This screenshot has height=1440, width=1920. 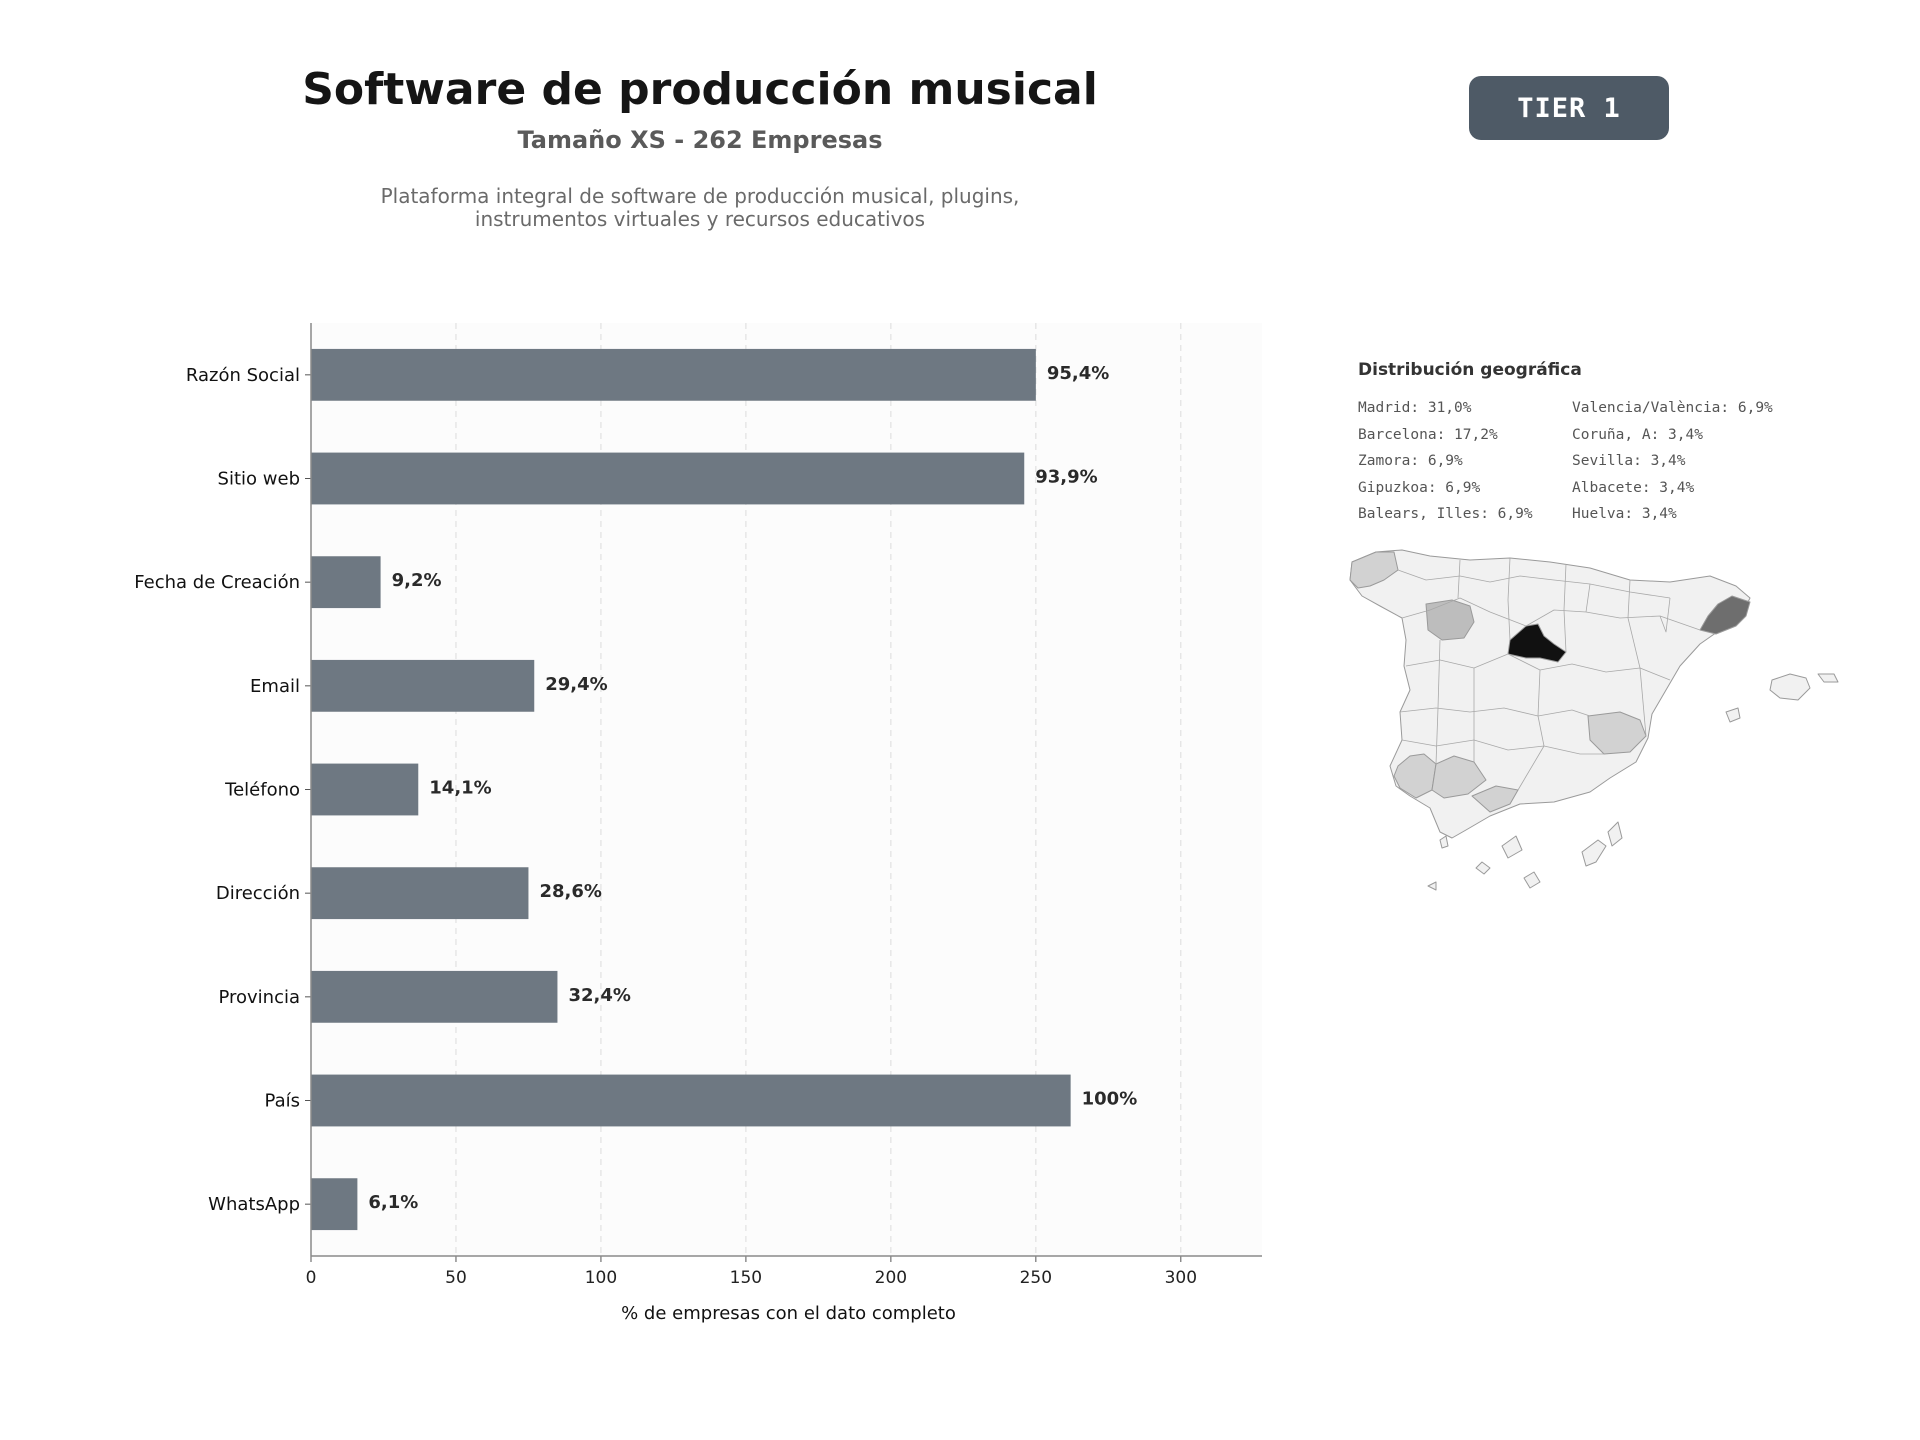 What do you see at coordinates (1445, 514) in the screenshot?
I see `geo-entry: Balears, Illes: 6,9%` at bounding box center [1445, 514].